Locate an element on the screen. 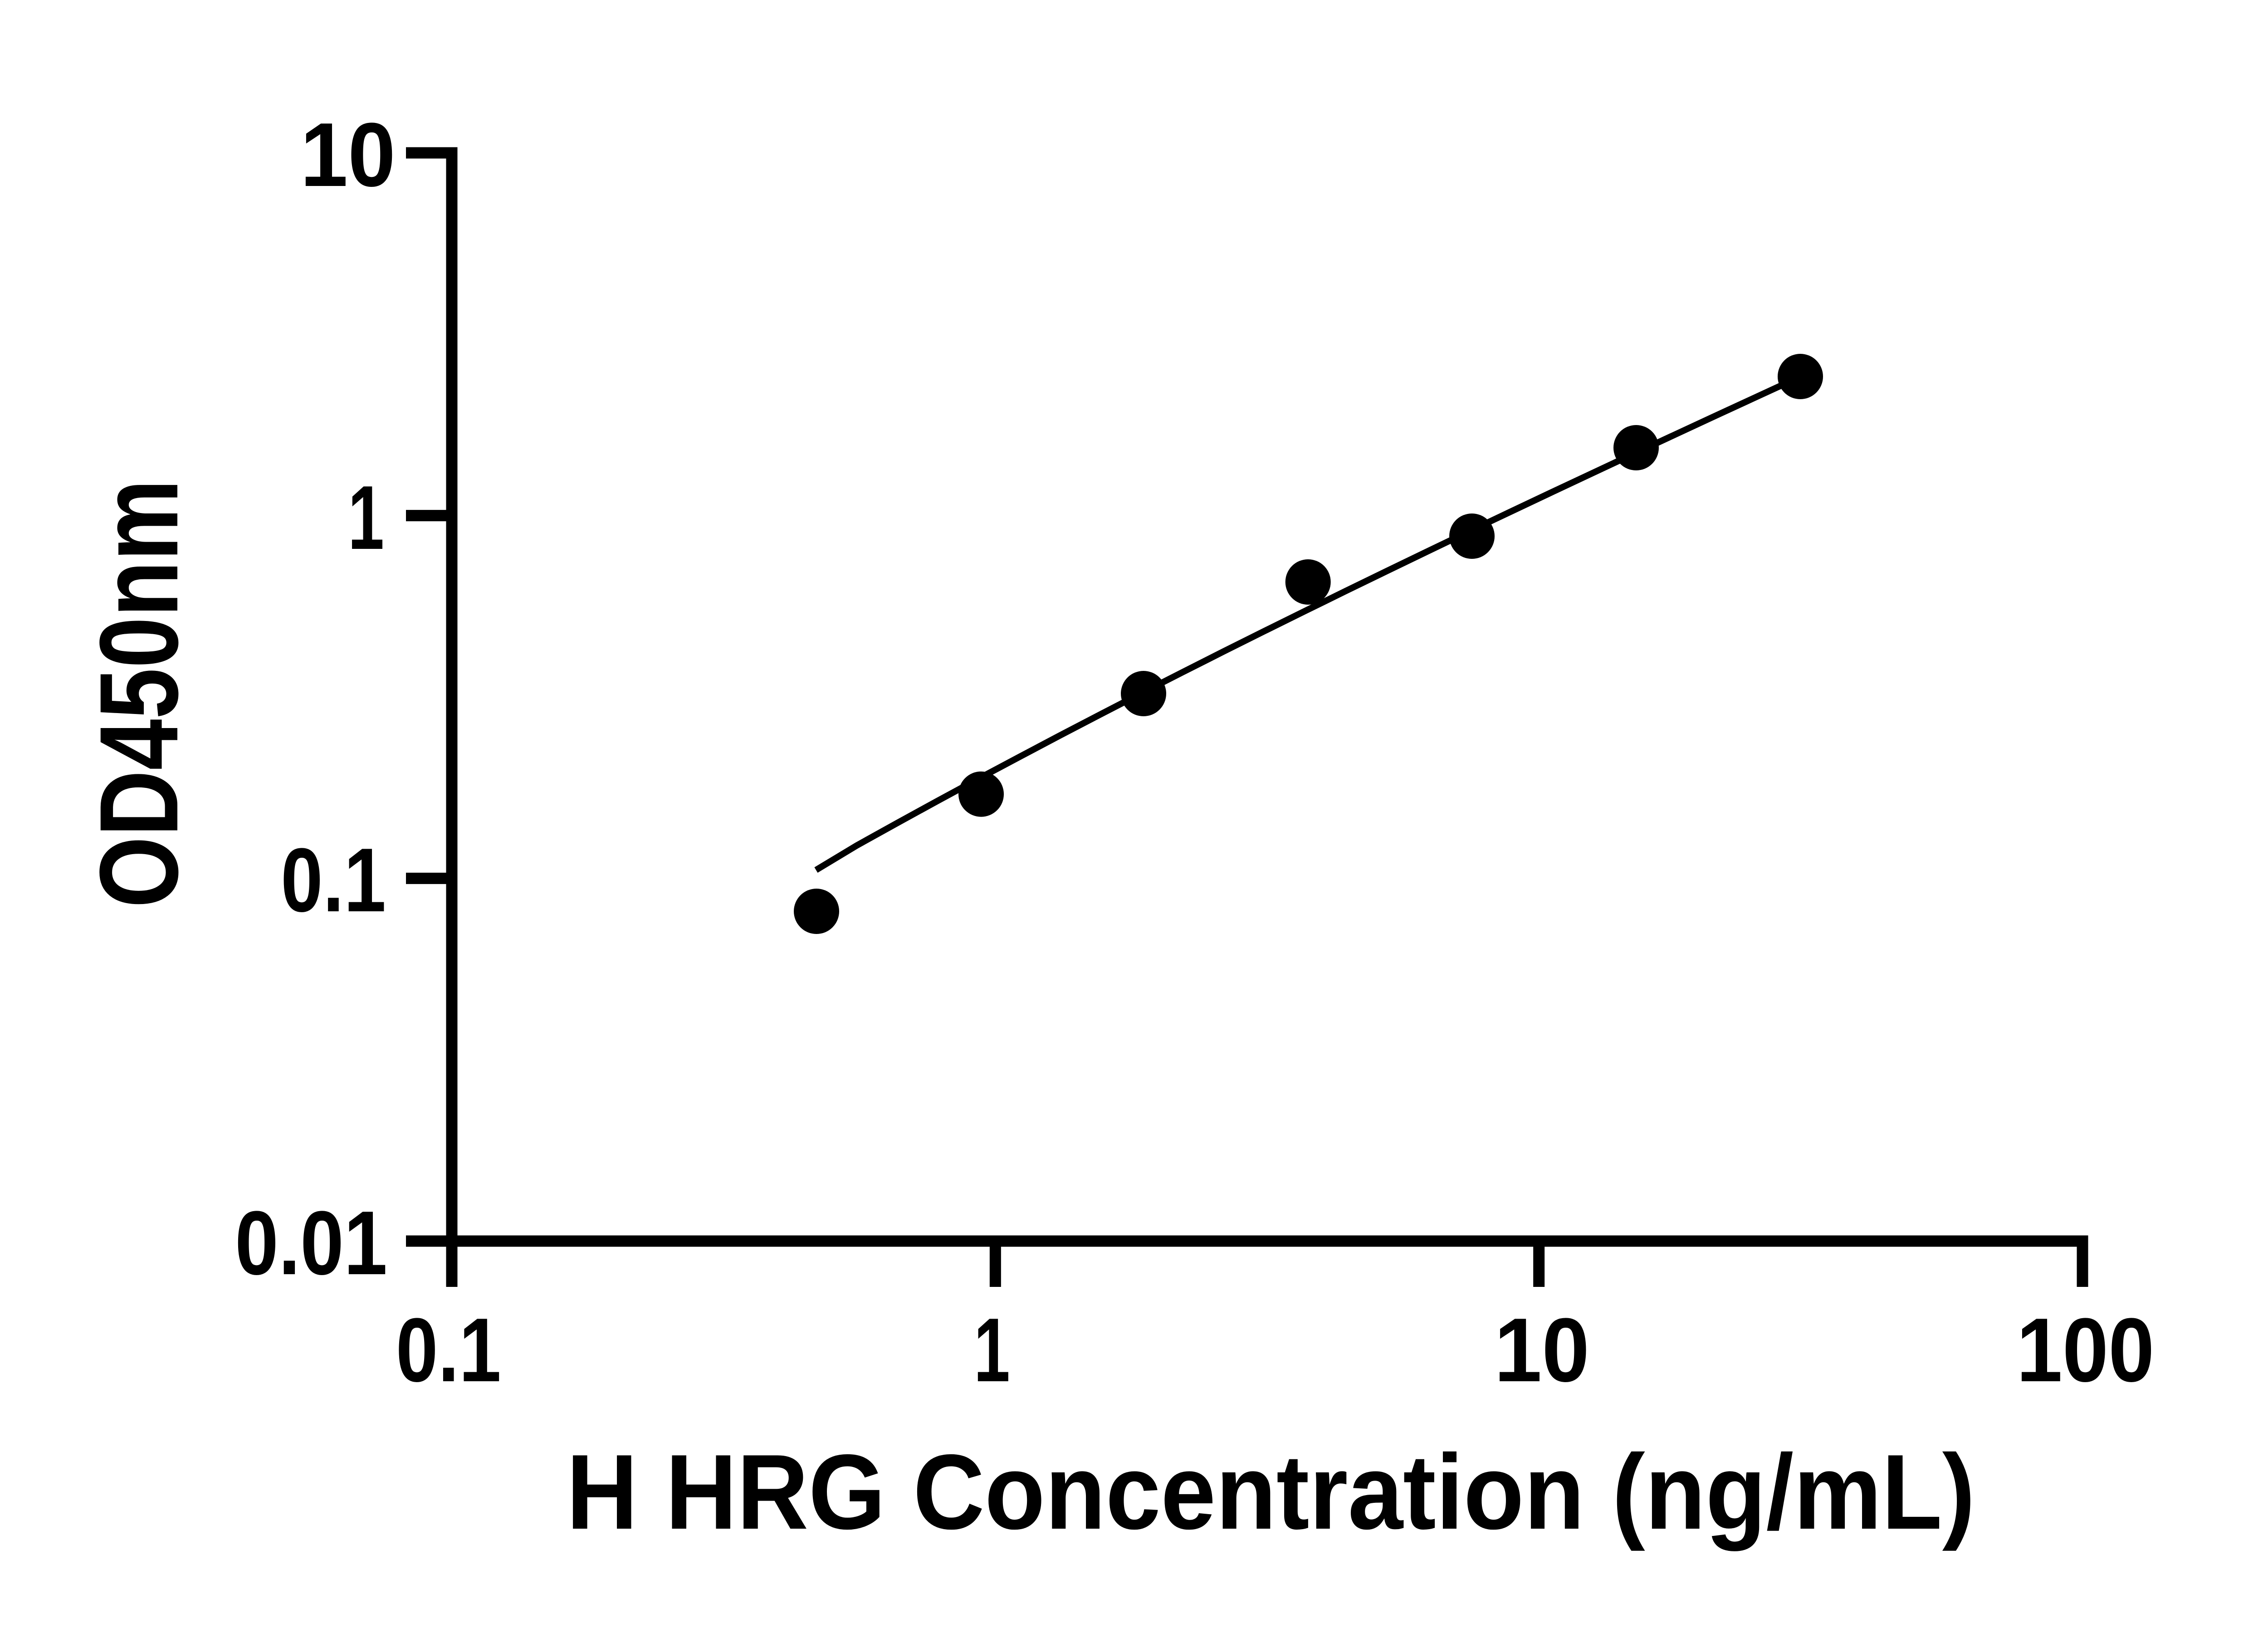 The image size is (2268, 1633). svg-text: 100 is located at coordinates (2086, 1350).